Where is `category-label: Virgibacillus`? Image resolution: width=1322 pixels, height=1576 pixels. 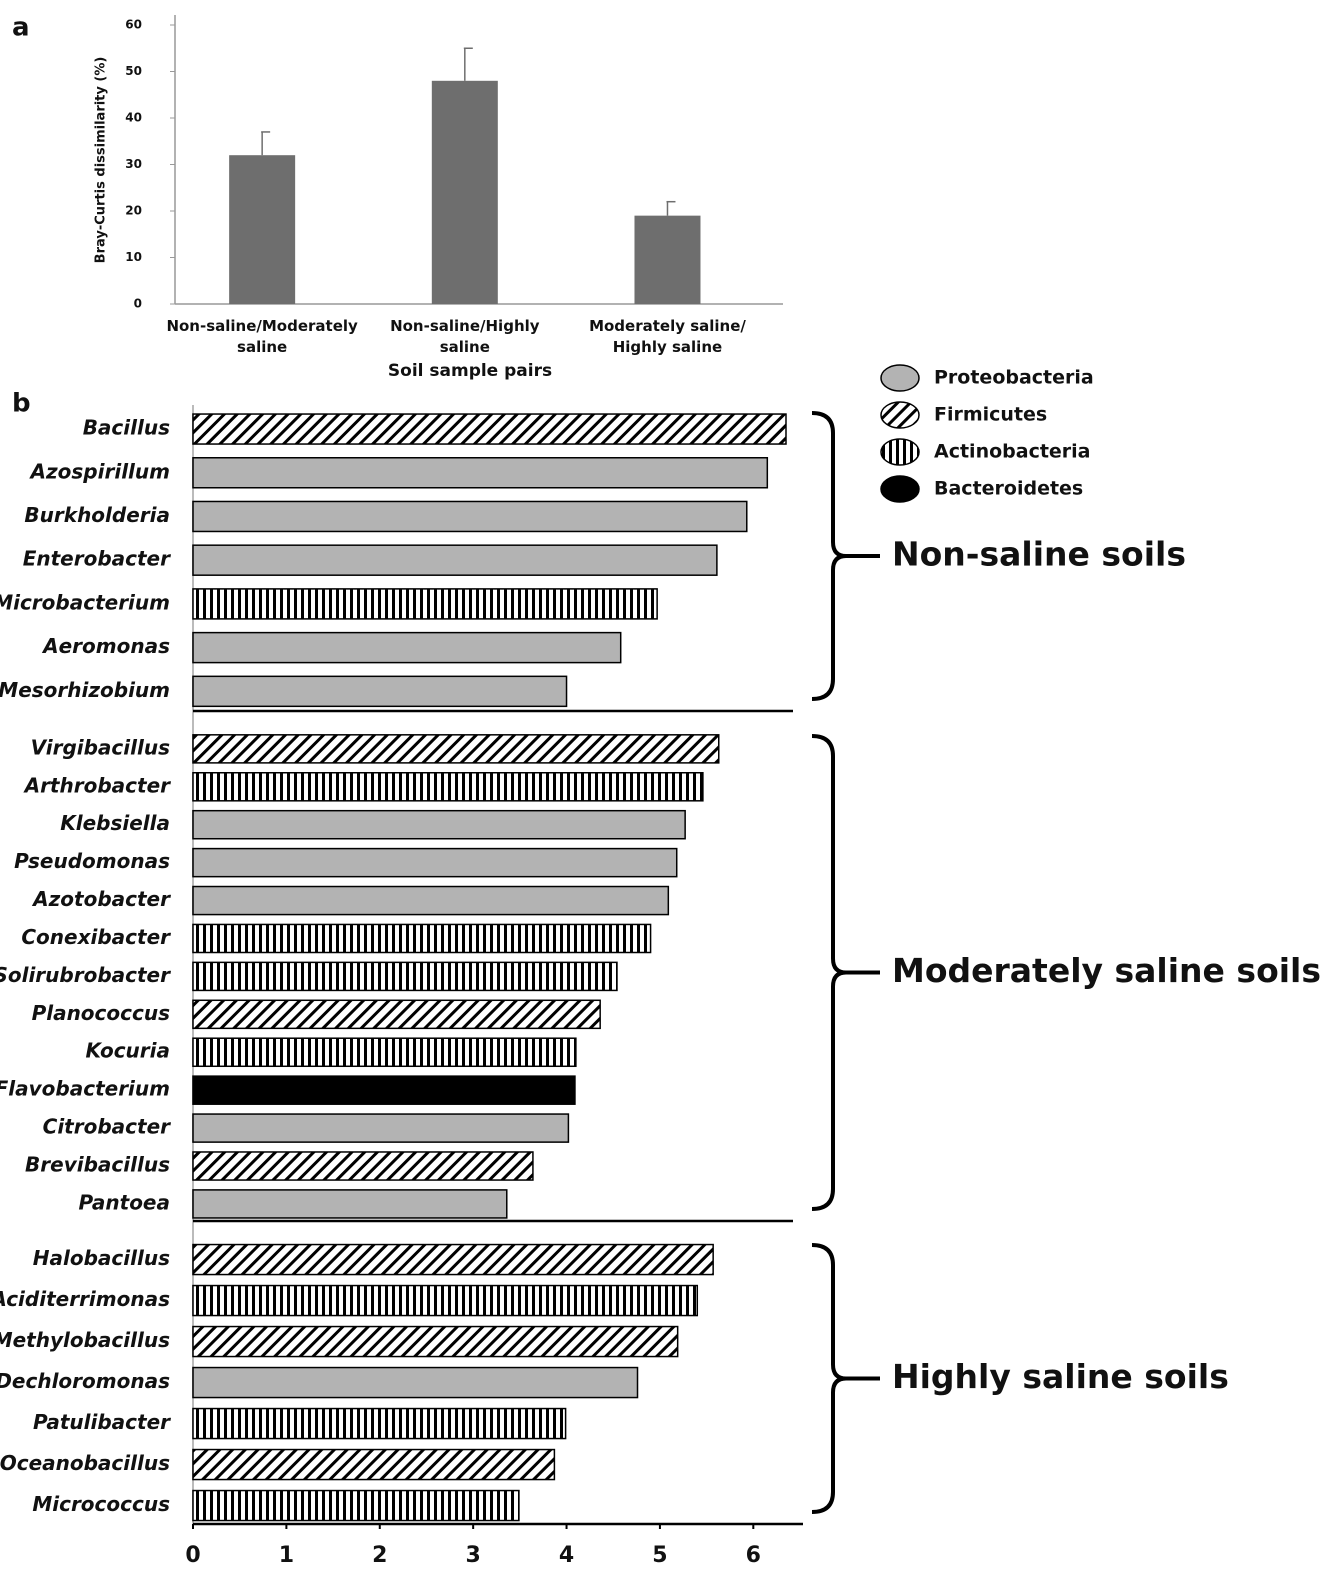 category-label: Virgibacillus is located at coordinates (100, 747).